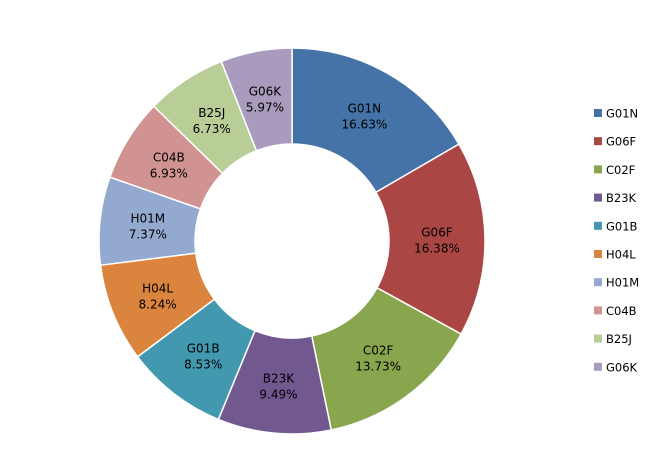 This screenshot has width=661, height=473. I want to click on slice-category-label: G06F, so click(437, 232).